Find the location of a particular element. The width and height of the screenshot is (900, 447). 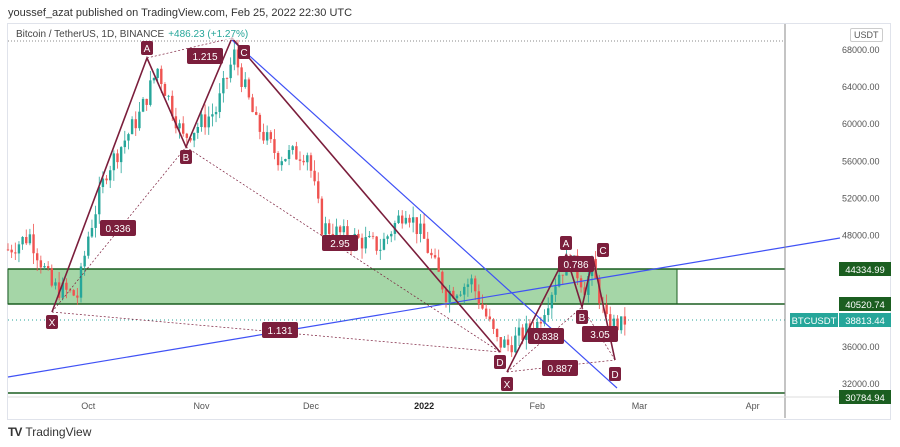

bottom-price-tag-bg is located at coordinates (865, 397).